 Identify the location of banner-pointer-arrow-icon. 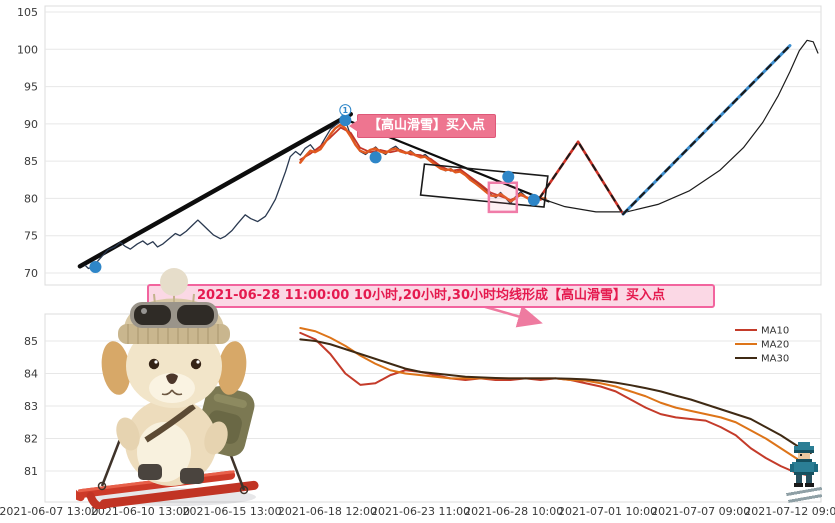
(512, 316).